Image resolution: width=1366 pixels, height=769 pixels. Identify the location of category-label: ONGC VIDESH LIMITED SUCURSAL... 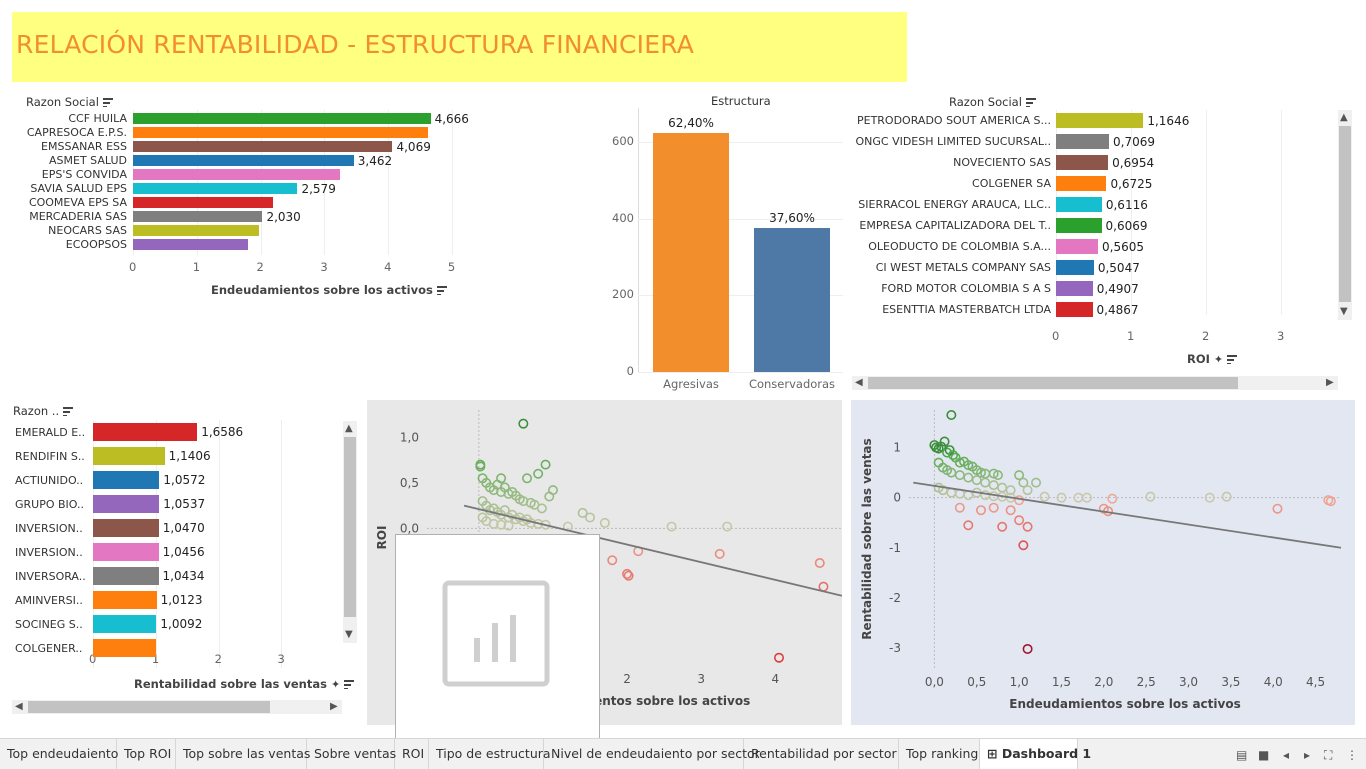
(953, 141).